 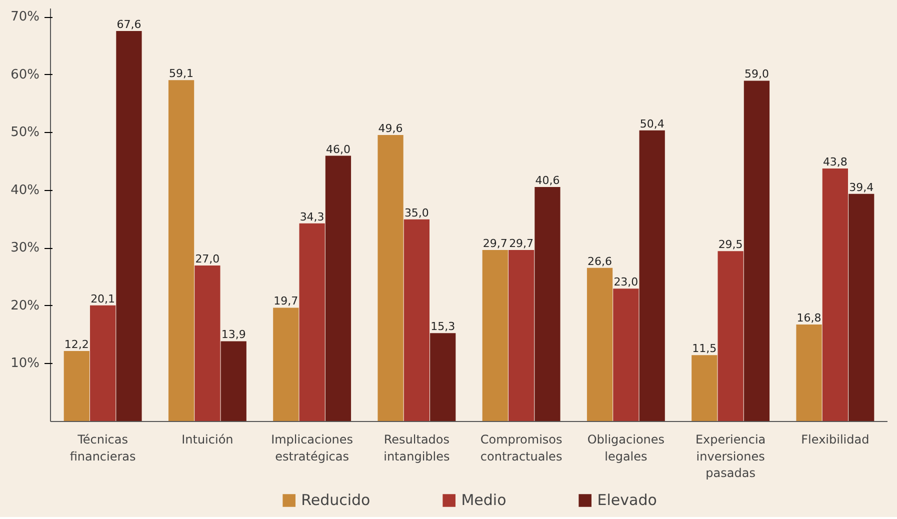 I want to click on data-label: 40,6, so click(x=547, y=180).